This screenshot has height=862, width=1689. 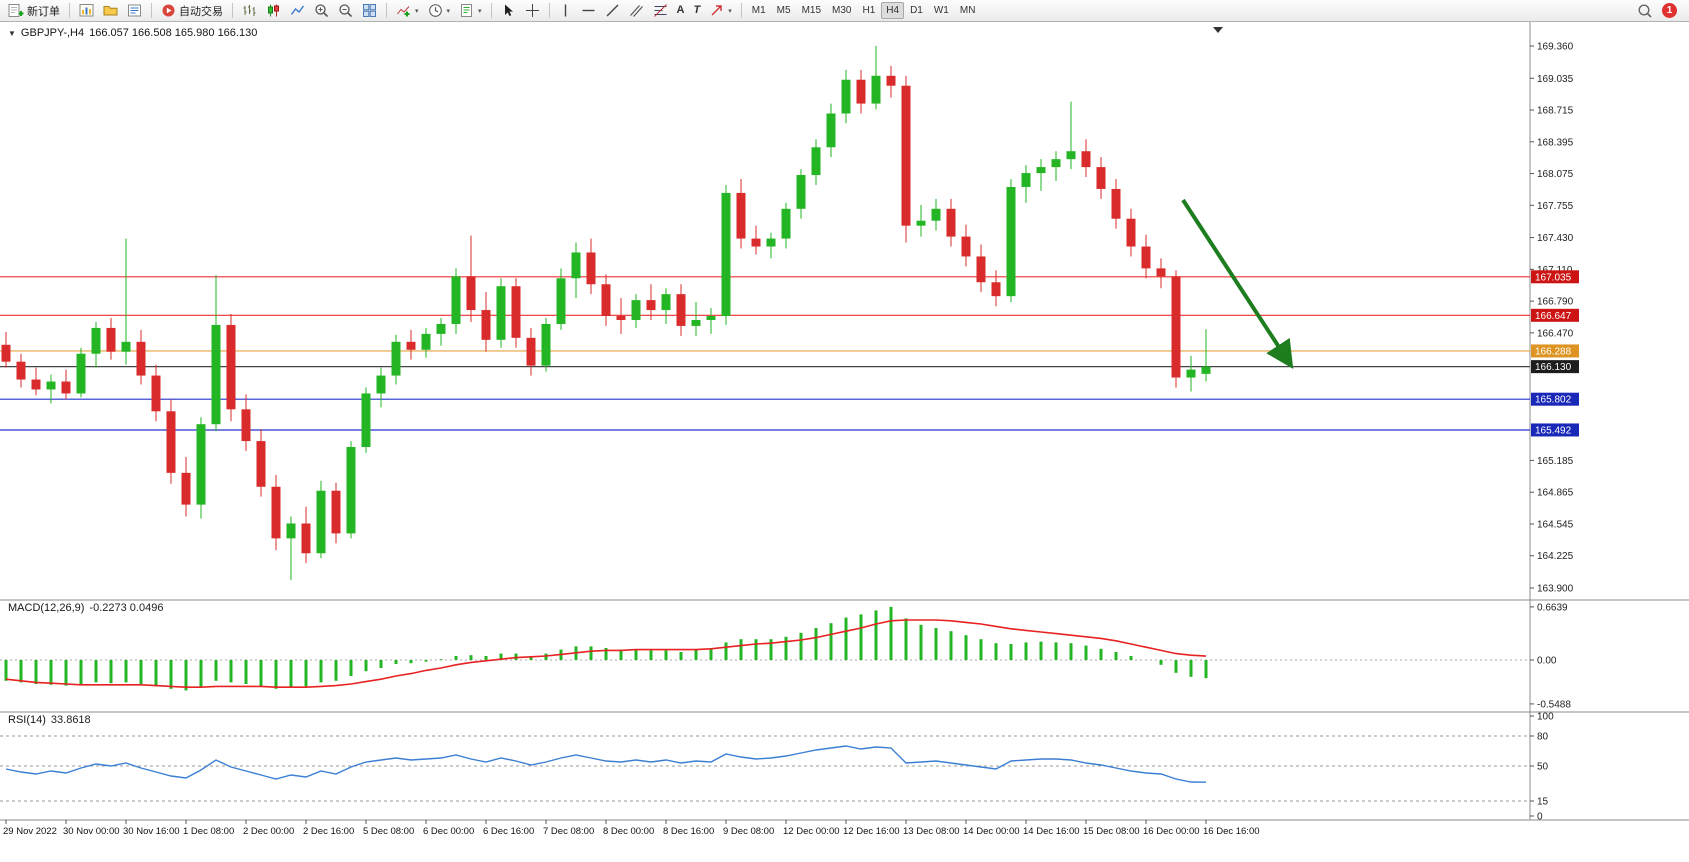 I want to click on price-axis-label: 164.865, so click(x=1555, y=493).